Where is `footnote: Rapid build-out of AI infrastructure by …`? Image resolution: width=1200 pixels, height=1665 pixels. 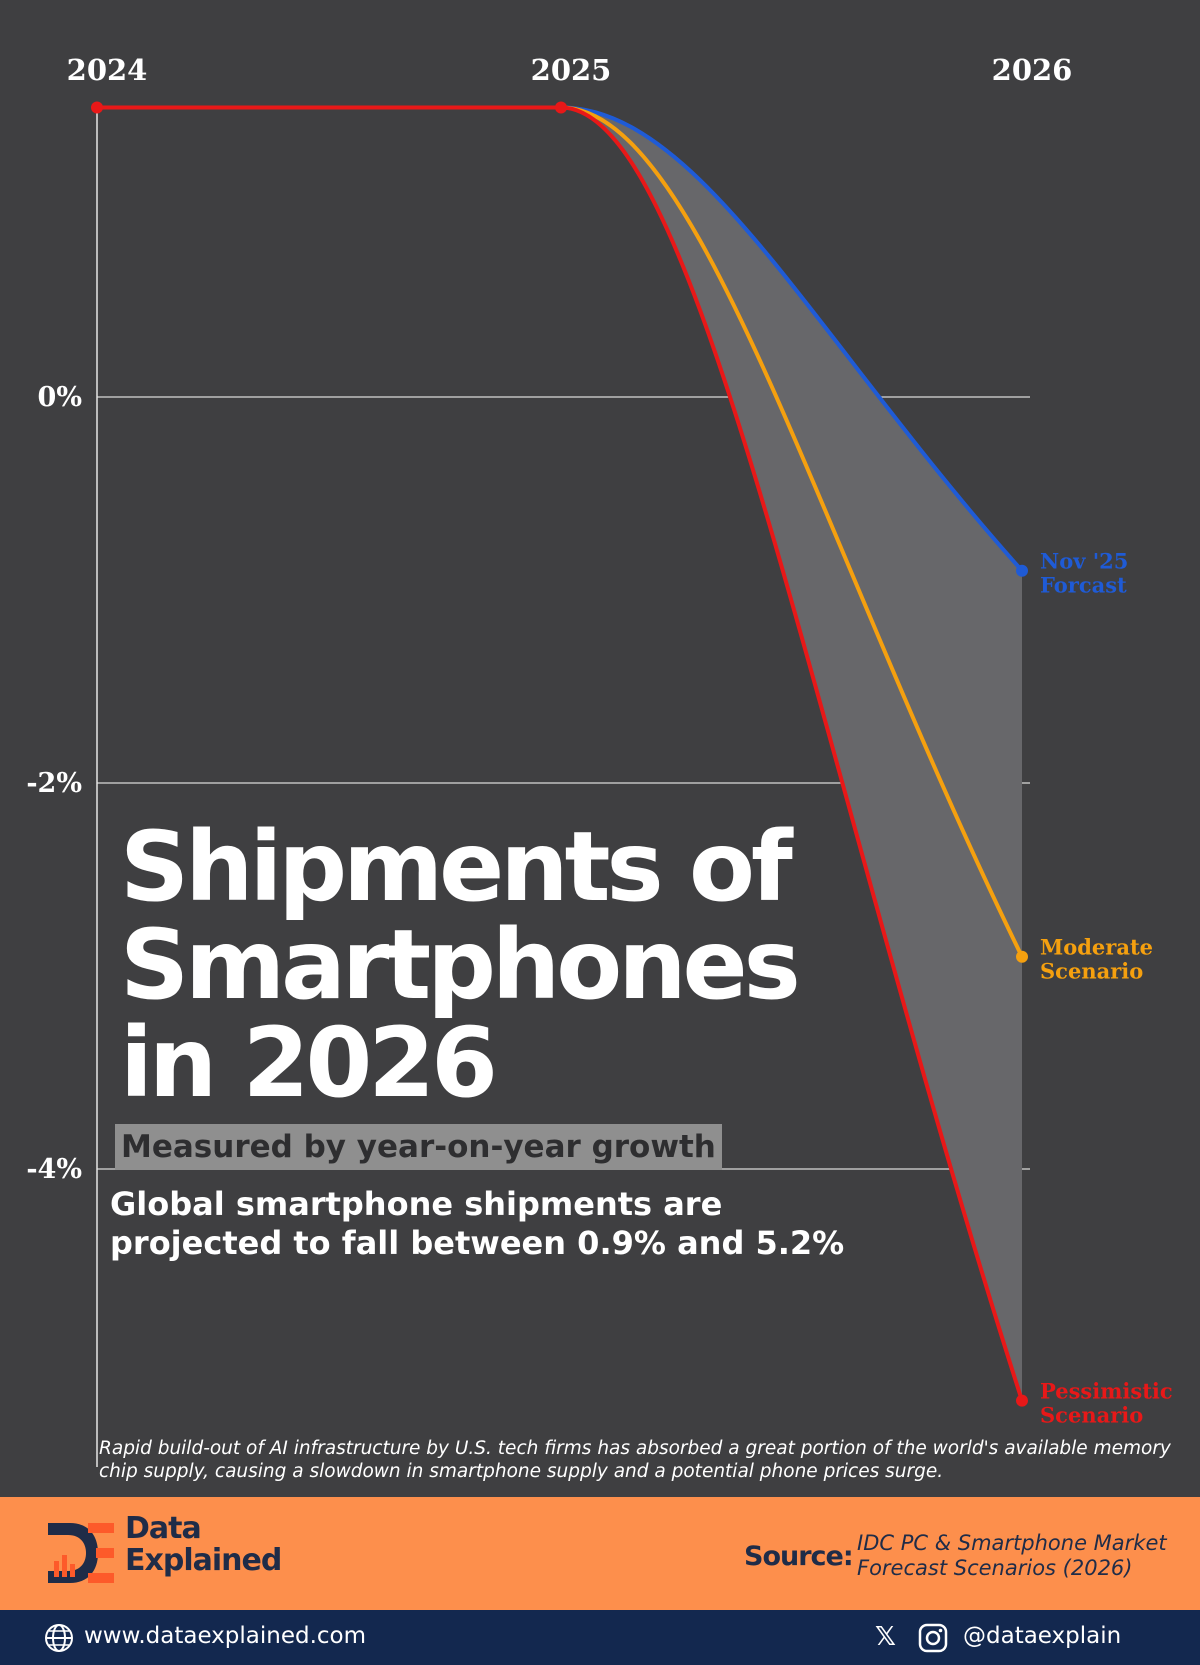 footnote: Rapid build-out of AI infrastructure by … is located at coordinates (635, 1460).